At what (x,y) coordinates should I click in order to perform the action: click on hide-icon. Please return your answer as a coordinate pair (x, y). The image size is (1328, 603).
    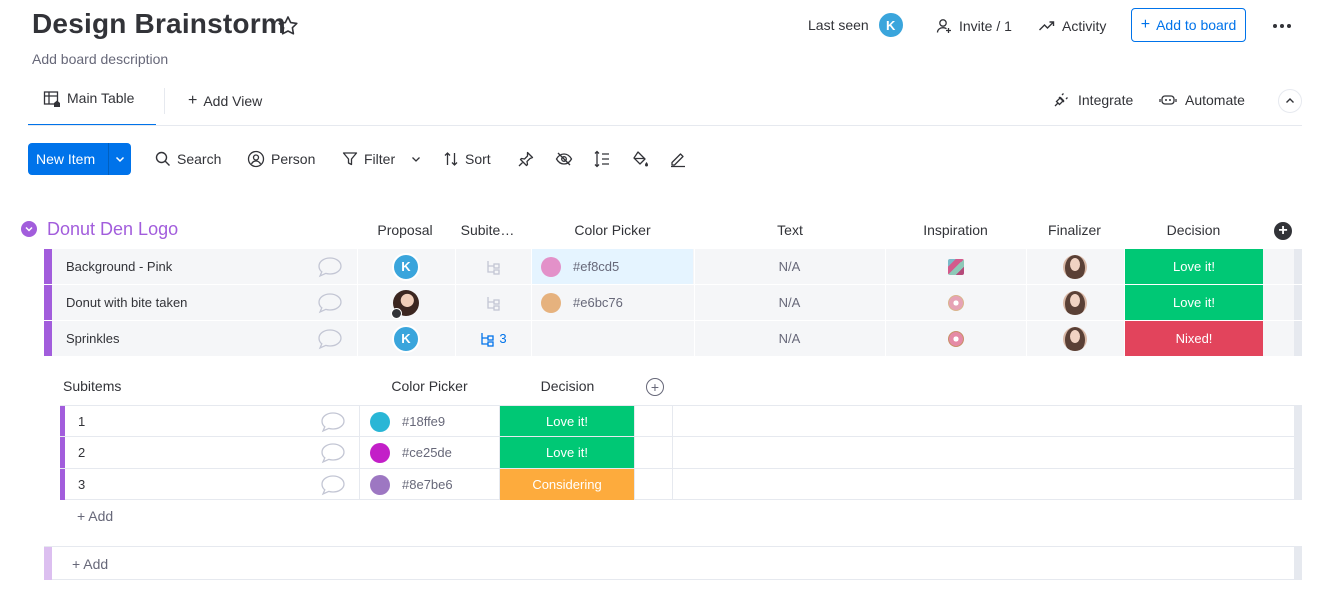
    Looking at the image, I should click on (564, 159).